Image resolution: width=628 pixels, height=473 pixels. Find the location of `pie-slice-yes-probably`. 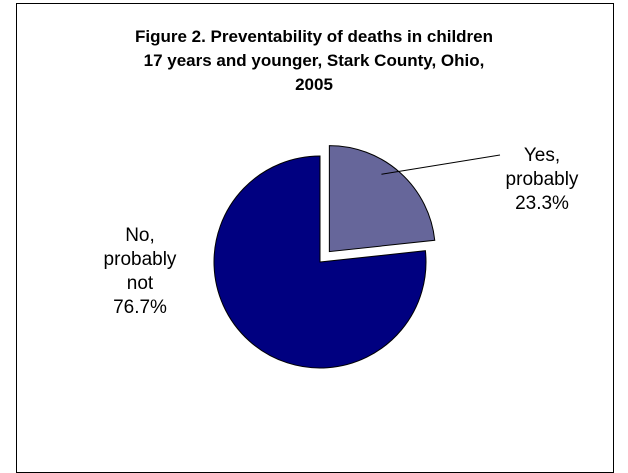

pie-slice-yes-probably is located at coordinates (382, 199).